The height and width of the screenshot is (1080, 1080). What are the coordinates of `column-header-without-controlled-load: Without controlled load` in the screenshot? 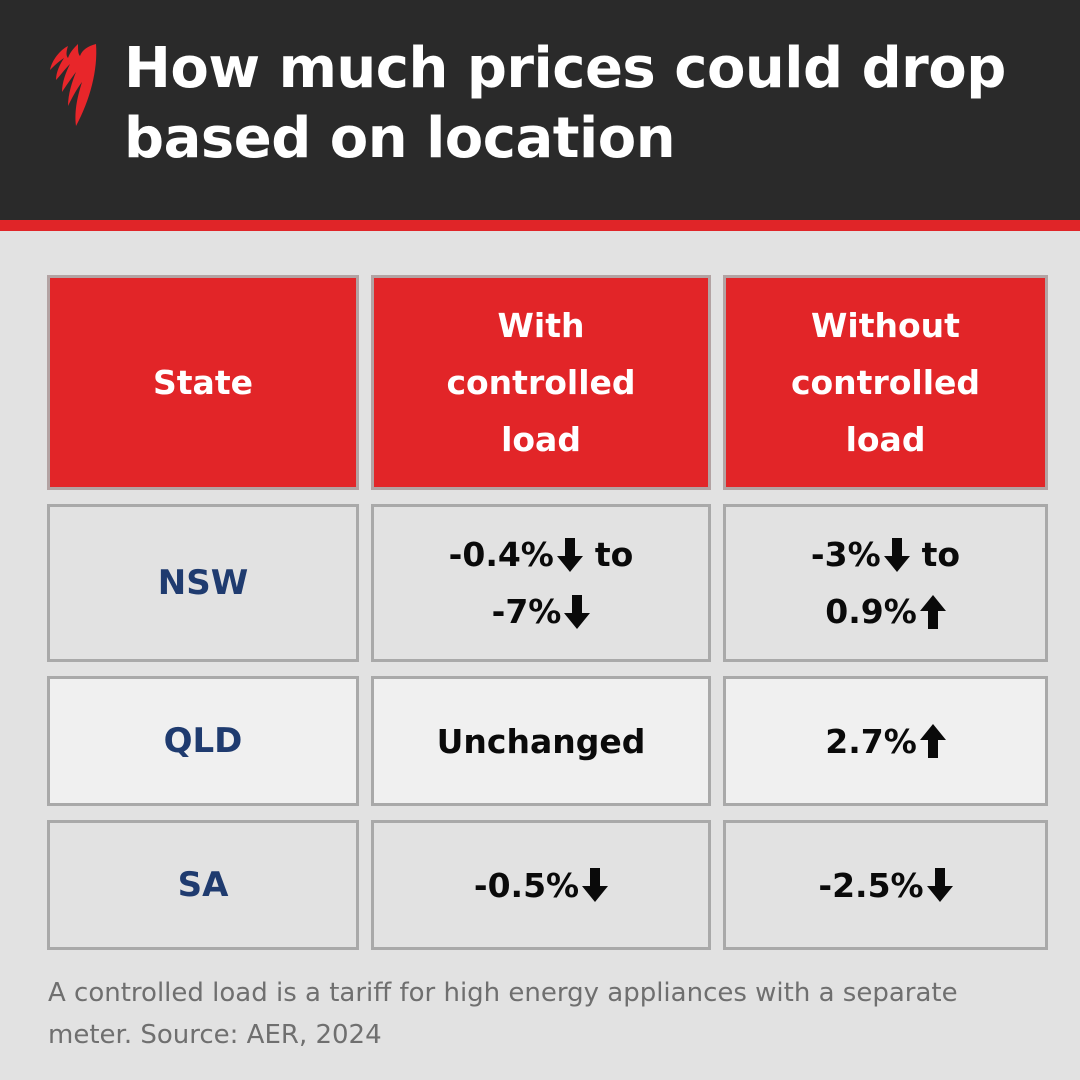 It's located at (885, 382).